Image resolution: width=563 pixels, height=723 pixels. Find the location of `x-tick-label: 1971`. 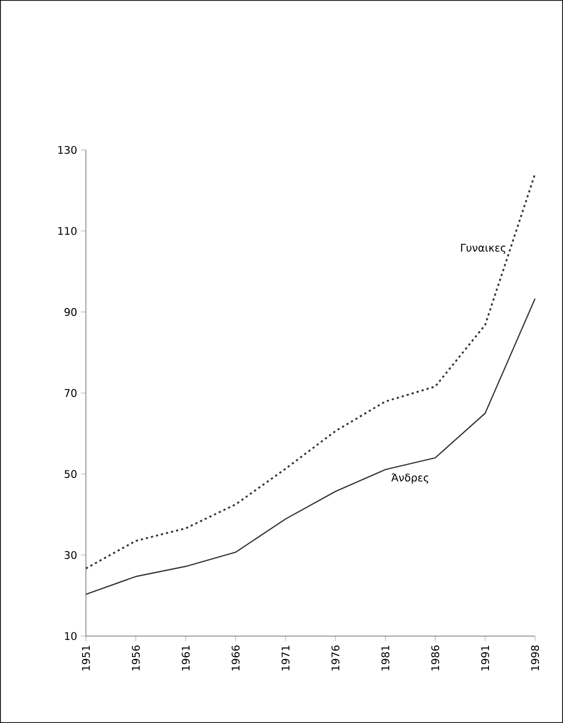

x-tick-label: 1971 is located at coordinates (286, 658).